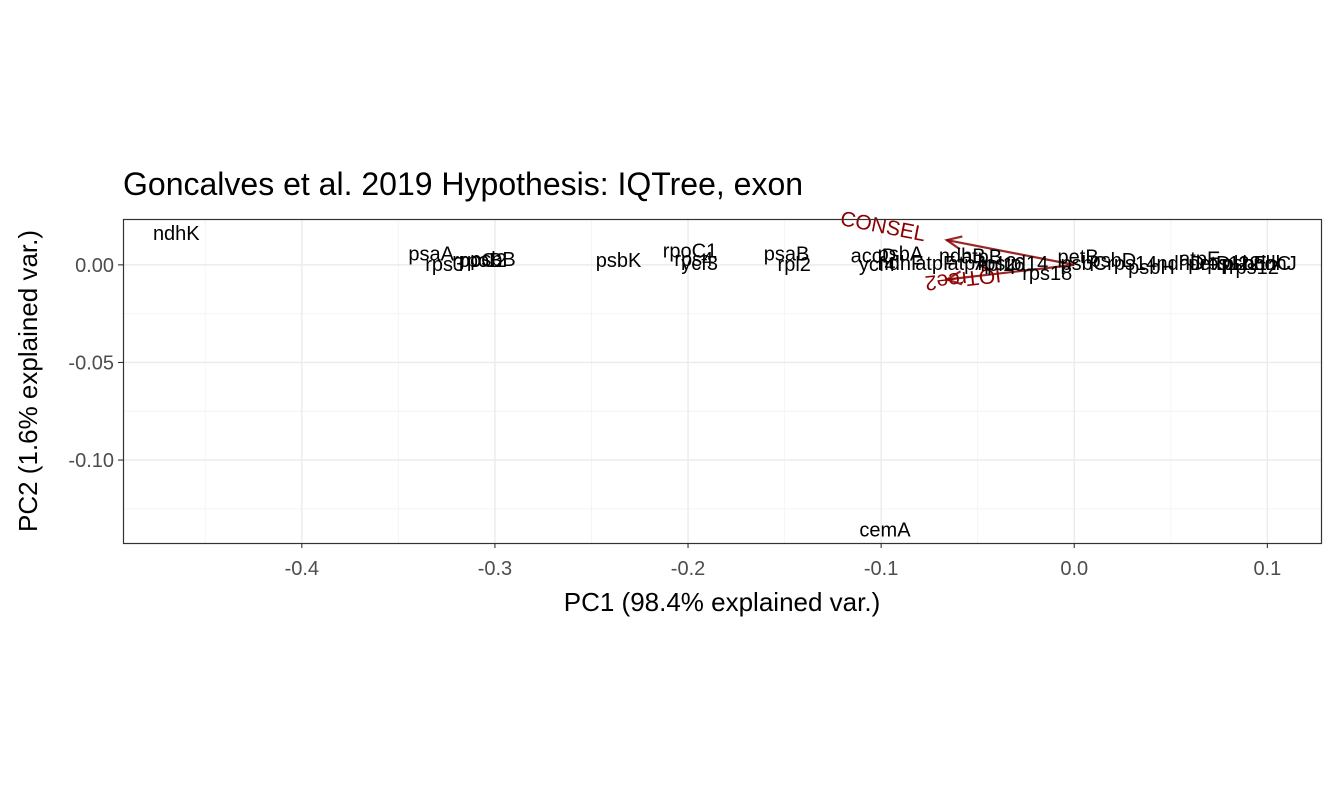 Image resolution: width=1338 pixels, height=787 pixels. Describe the element at coordinates (1274, 264) in the screenshot. I see `point-label-ndhj: ndhJ` at that location.